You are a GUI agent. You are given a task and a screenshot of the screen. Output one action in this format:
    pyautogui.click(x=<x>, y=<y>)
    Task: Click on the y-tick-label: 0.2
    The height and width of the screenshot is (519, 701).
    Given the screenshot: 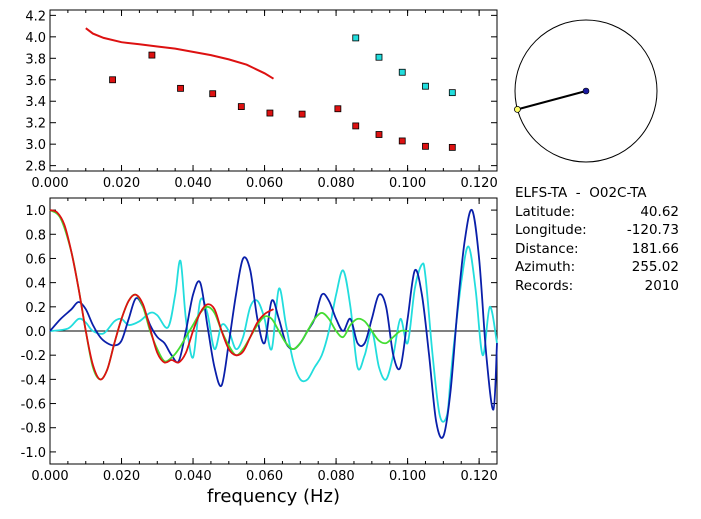 What is the action you would take?
    pyautogui.click(x=35, y=308)
    